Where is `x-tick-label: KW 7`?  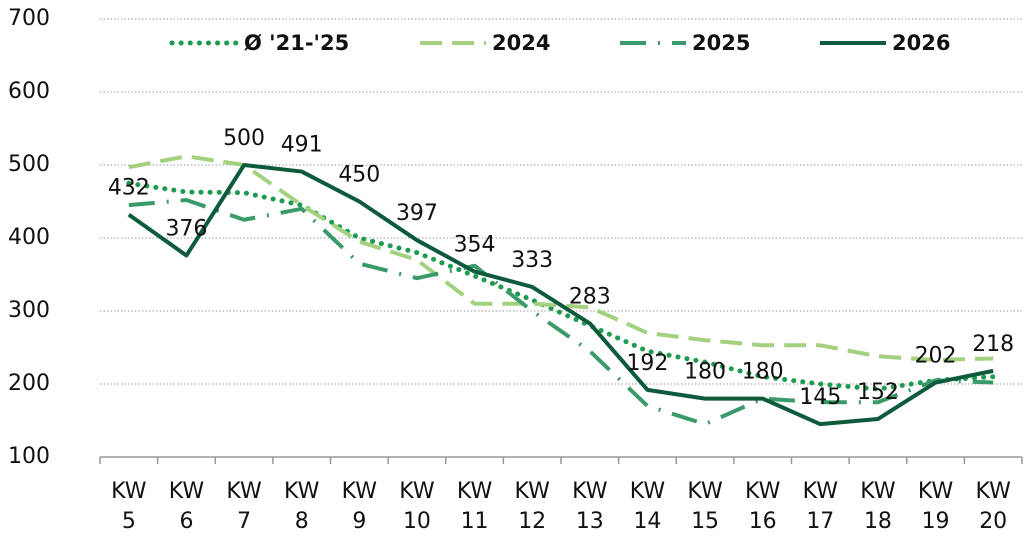 x-tick-label: KW 7 is located at coordinates (244, 506).